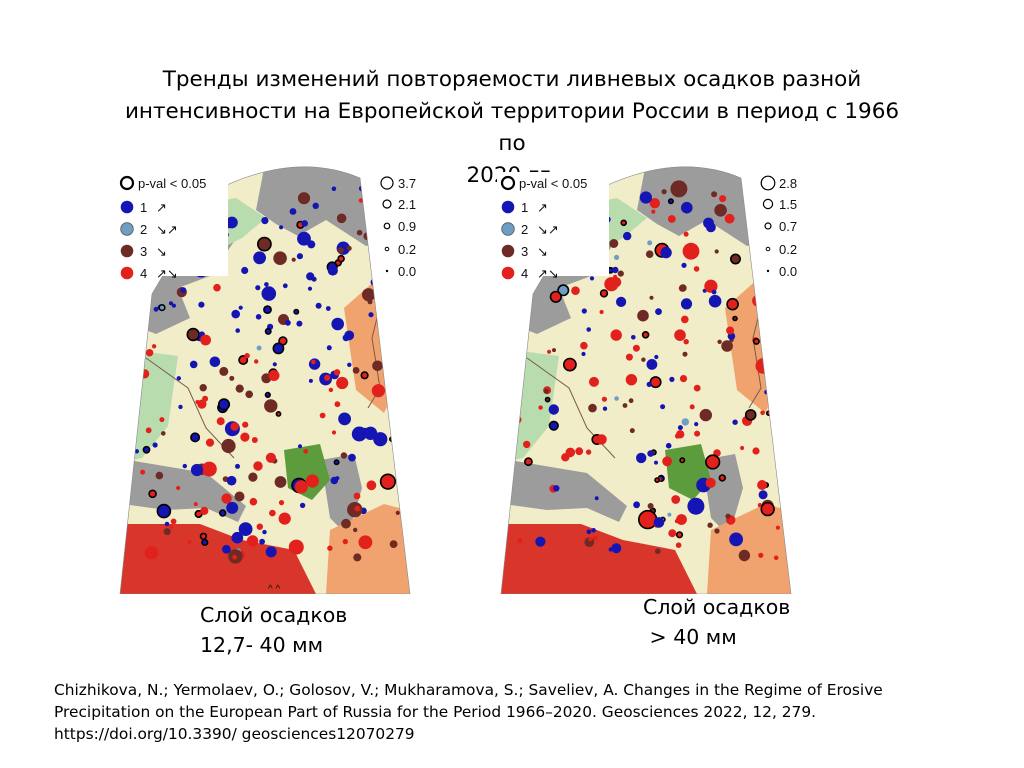 Image resolution: width=1024 pixels, height=768 pixels. What do you see at coordinates (183, 490) in the screenshot?
I see `black-sea` at bounding box center [183, 490].